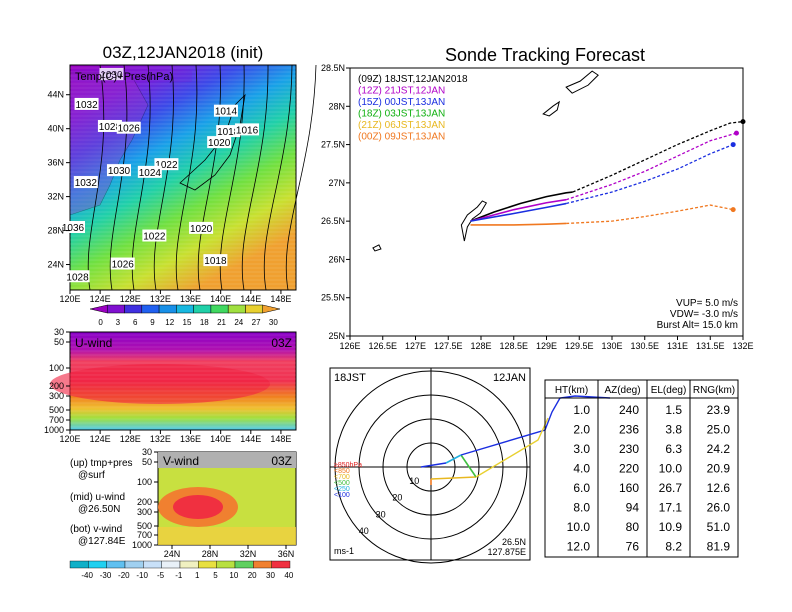 The image size is (792, 612). What do you see at coordinates (401, 114) in the screenshot?
I see `track-legend-entry: (18Z) 03JST,13JAN` at bounding box center [401, 114].